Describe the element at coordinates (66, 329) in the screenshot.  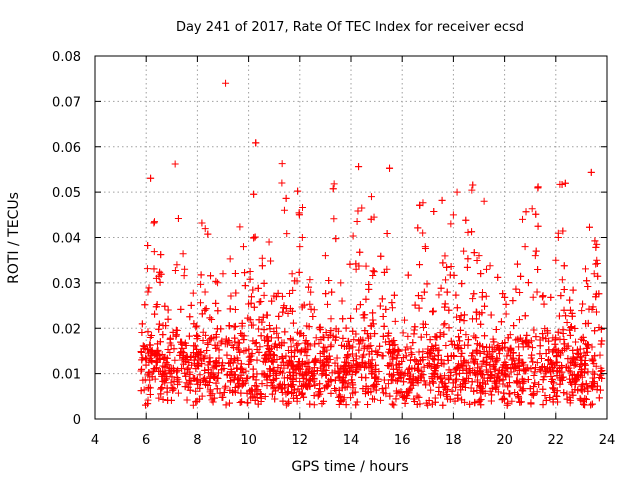
I see `y-tick-label: 0.02` at that location.